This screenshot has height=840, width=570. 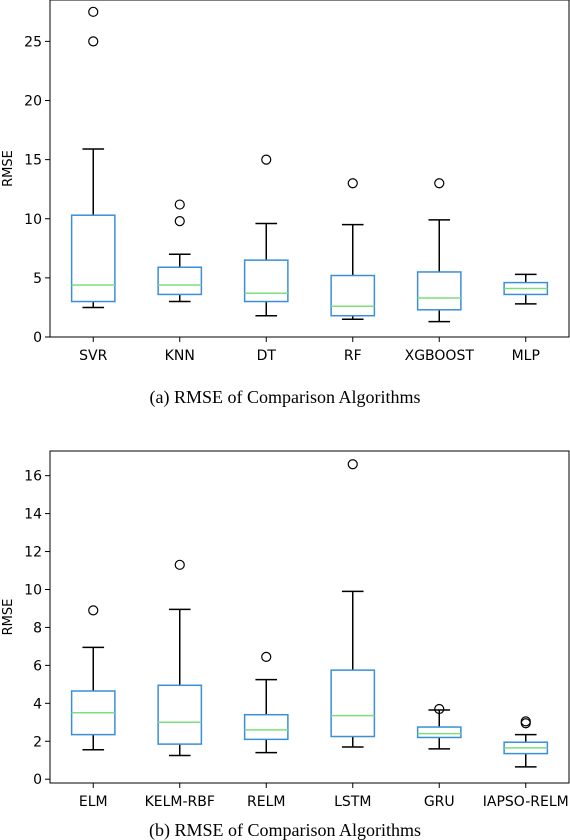 I want to click on x-tick-label: RF, so click(x=353, y=356).